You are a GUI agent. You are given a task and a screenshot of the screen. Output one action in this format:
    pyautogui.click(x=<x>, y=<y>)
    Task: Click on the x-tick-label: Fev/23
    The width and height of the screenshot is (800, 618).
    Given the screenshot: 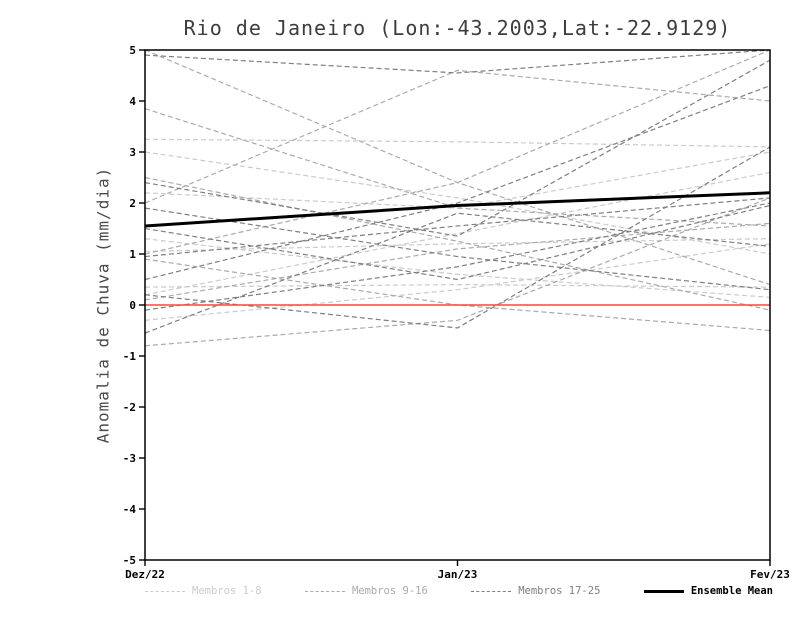 What is the action you would take?
    pyautogui.click(x=770, y=574)
    